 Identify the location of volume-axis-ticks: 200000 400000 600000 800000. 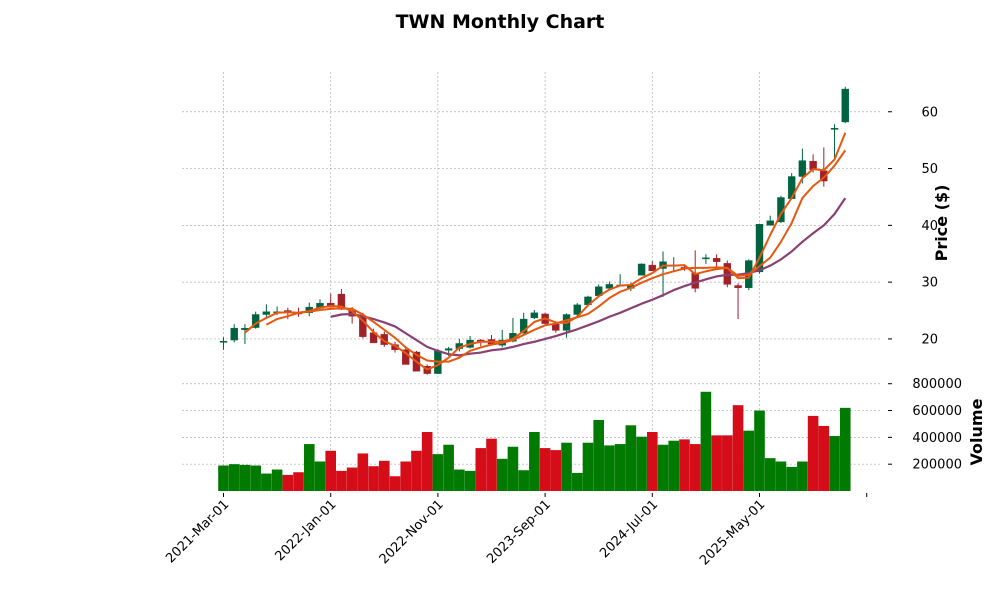
(925, 425).